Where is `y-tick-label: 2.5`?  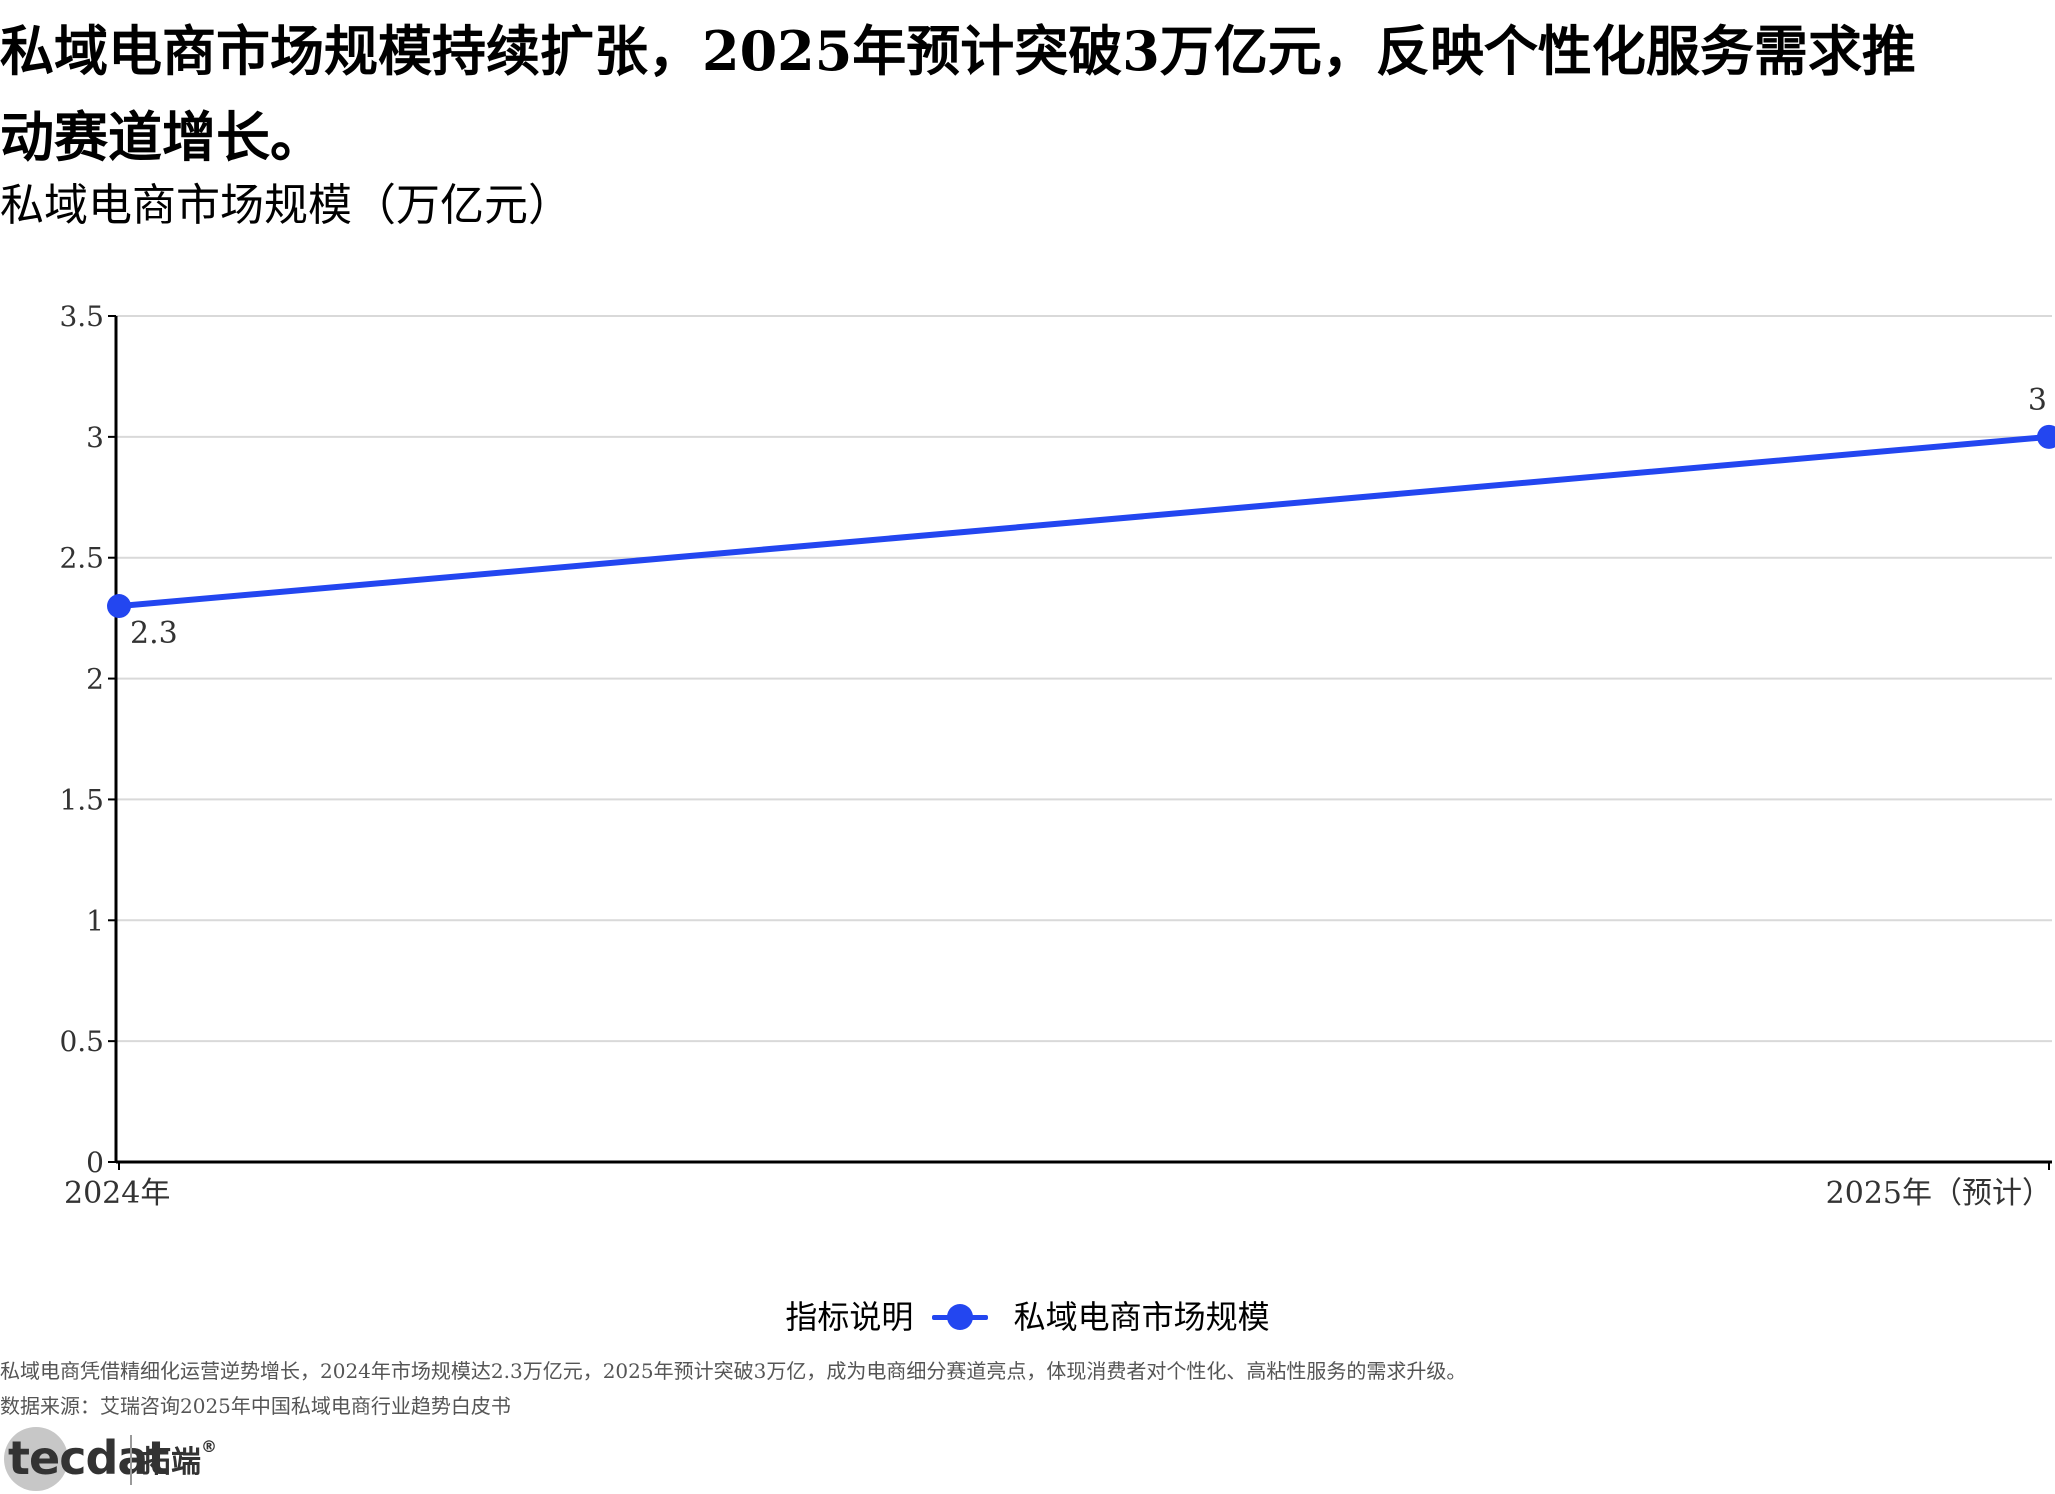 y-tick-label: 2.5 is located at coordinates (81, 558).